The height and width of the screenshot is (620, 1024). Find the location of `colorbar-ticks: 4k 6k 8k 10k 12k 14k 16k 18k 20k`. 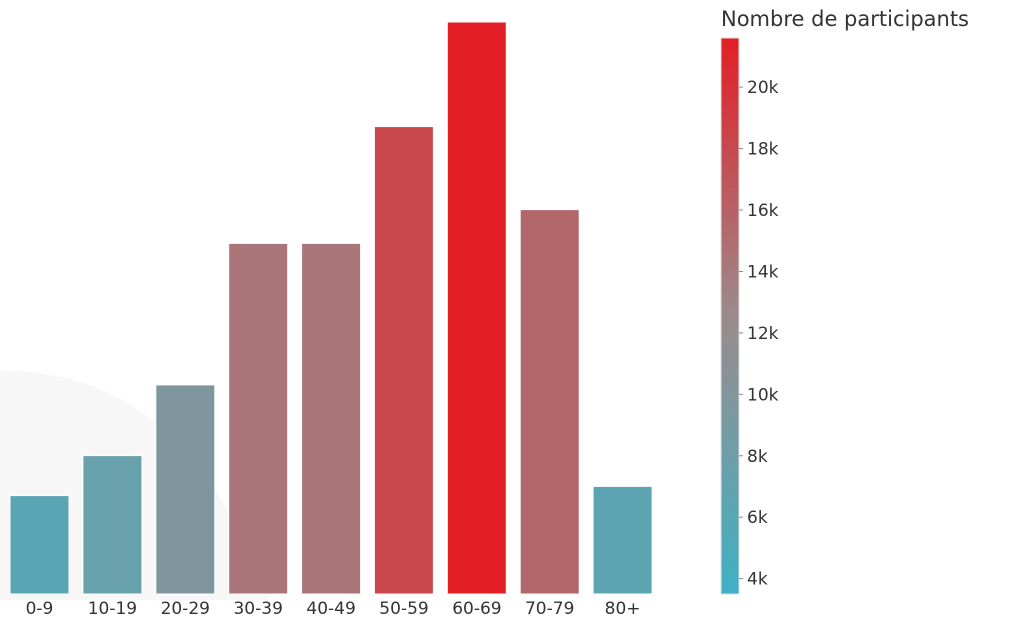

colorbar-ticks: 4k 6k 8k 10k 12k 14k 16k 18k 20k is located at coordinates (759, 334).